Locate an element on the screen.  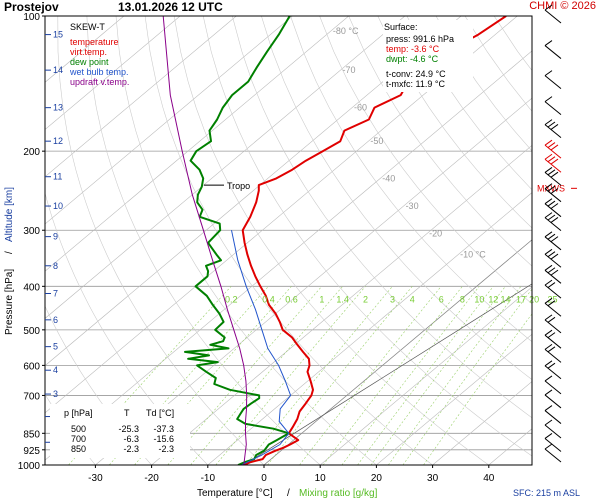
x-tick-label: -20 is located at coordinates (151, 478).